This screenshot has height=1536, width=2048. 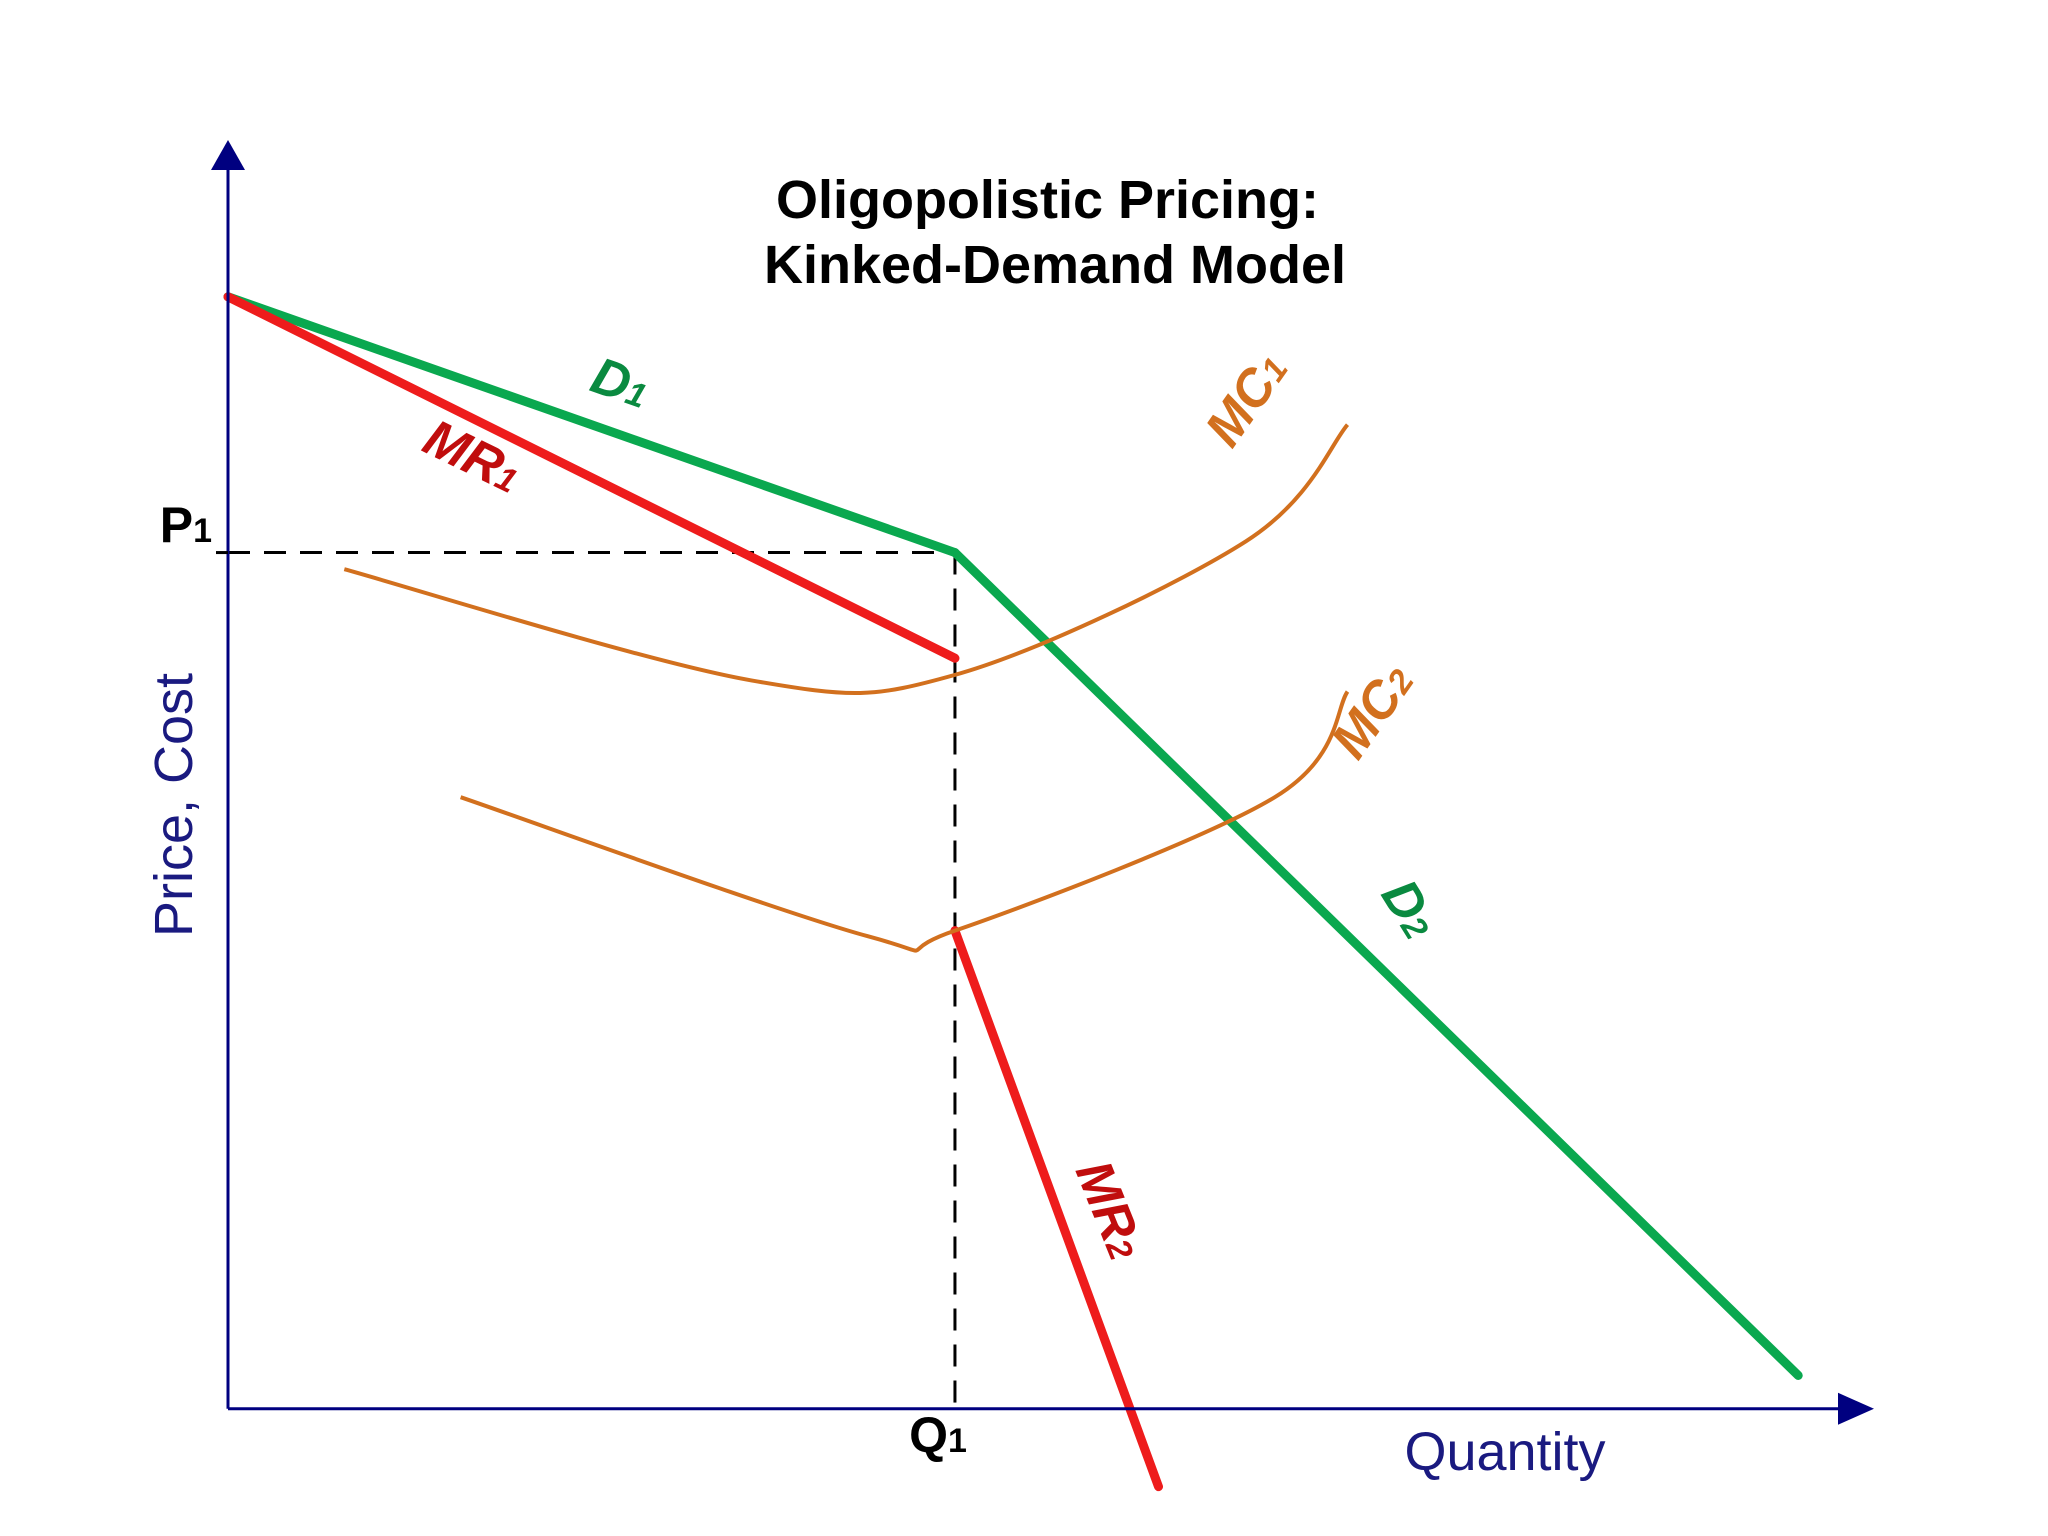 I want to click on chart-title-line-2: Kinked-Demand Model, so click(x=1055, y=265).